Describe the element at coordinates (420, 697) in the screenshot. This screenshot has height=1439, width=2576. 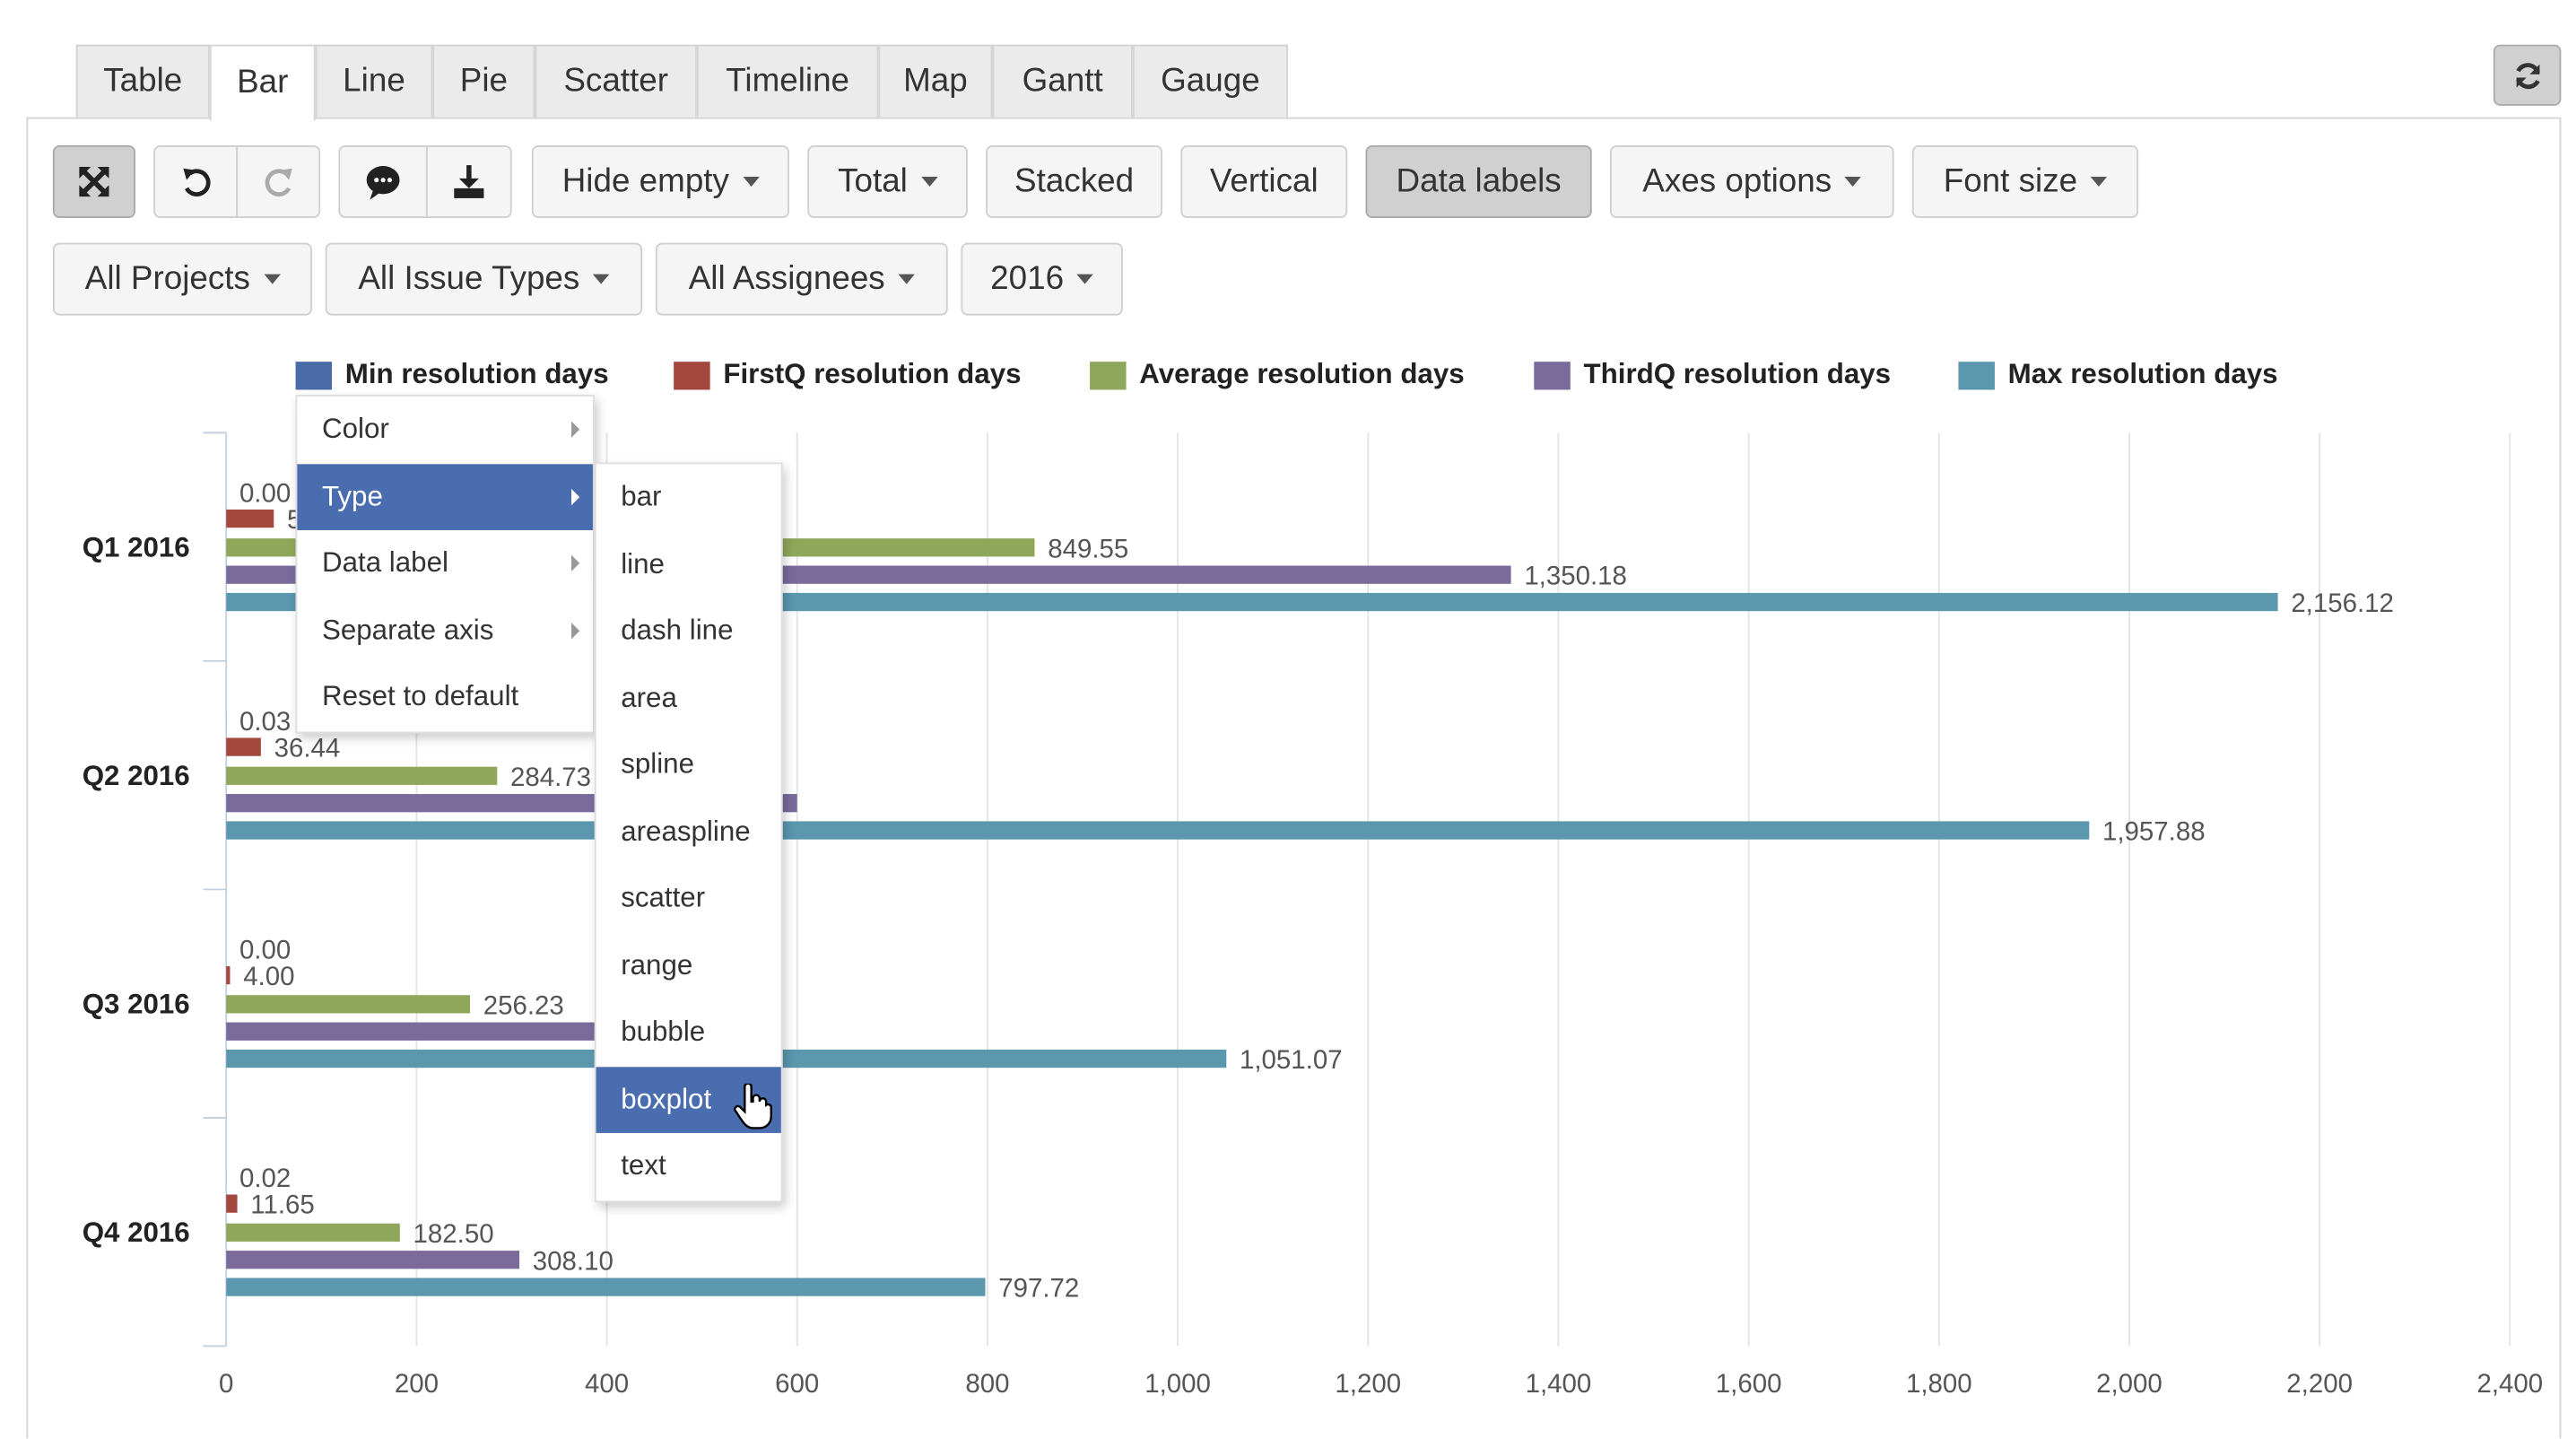
I see `menu-item-label: Reset to default` at that location.